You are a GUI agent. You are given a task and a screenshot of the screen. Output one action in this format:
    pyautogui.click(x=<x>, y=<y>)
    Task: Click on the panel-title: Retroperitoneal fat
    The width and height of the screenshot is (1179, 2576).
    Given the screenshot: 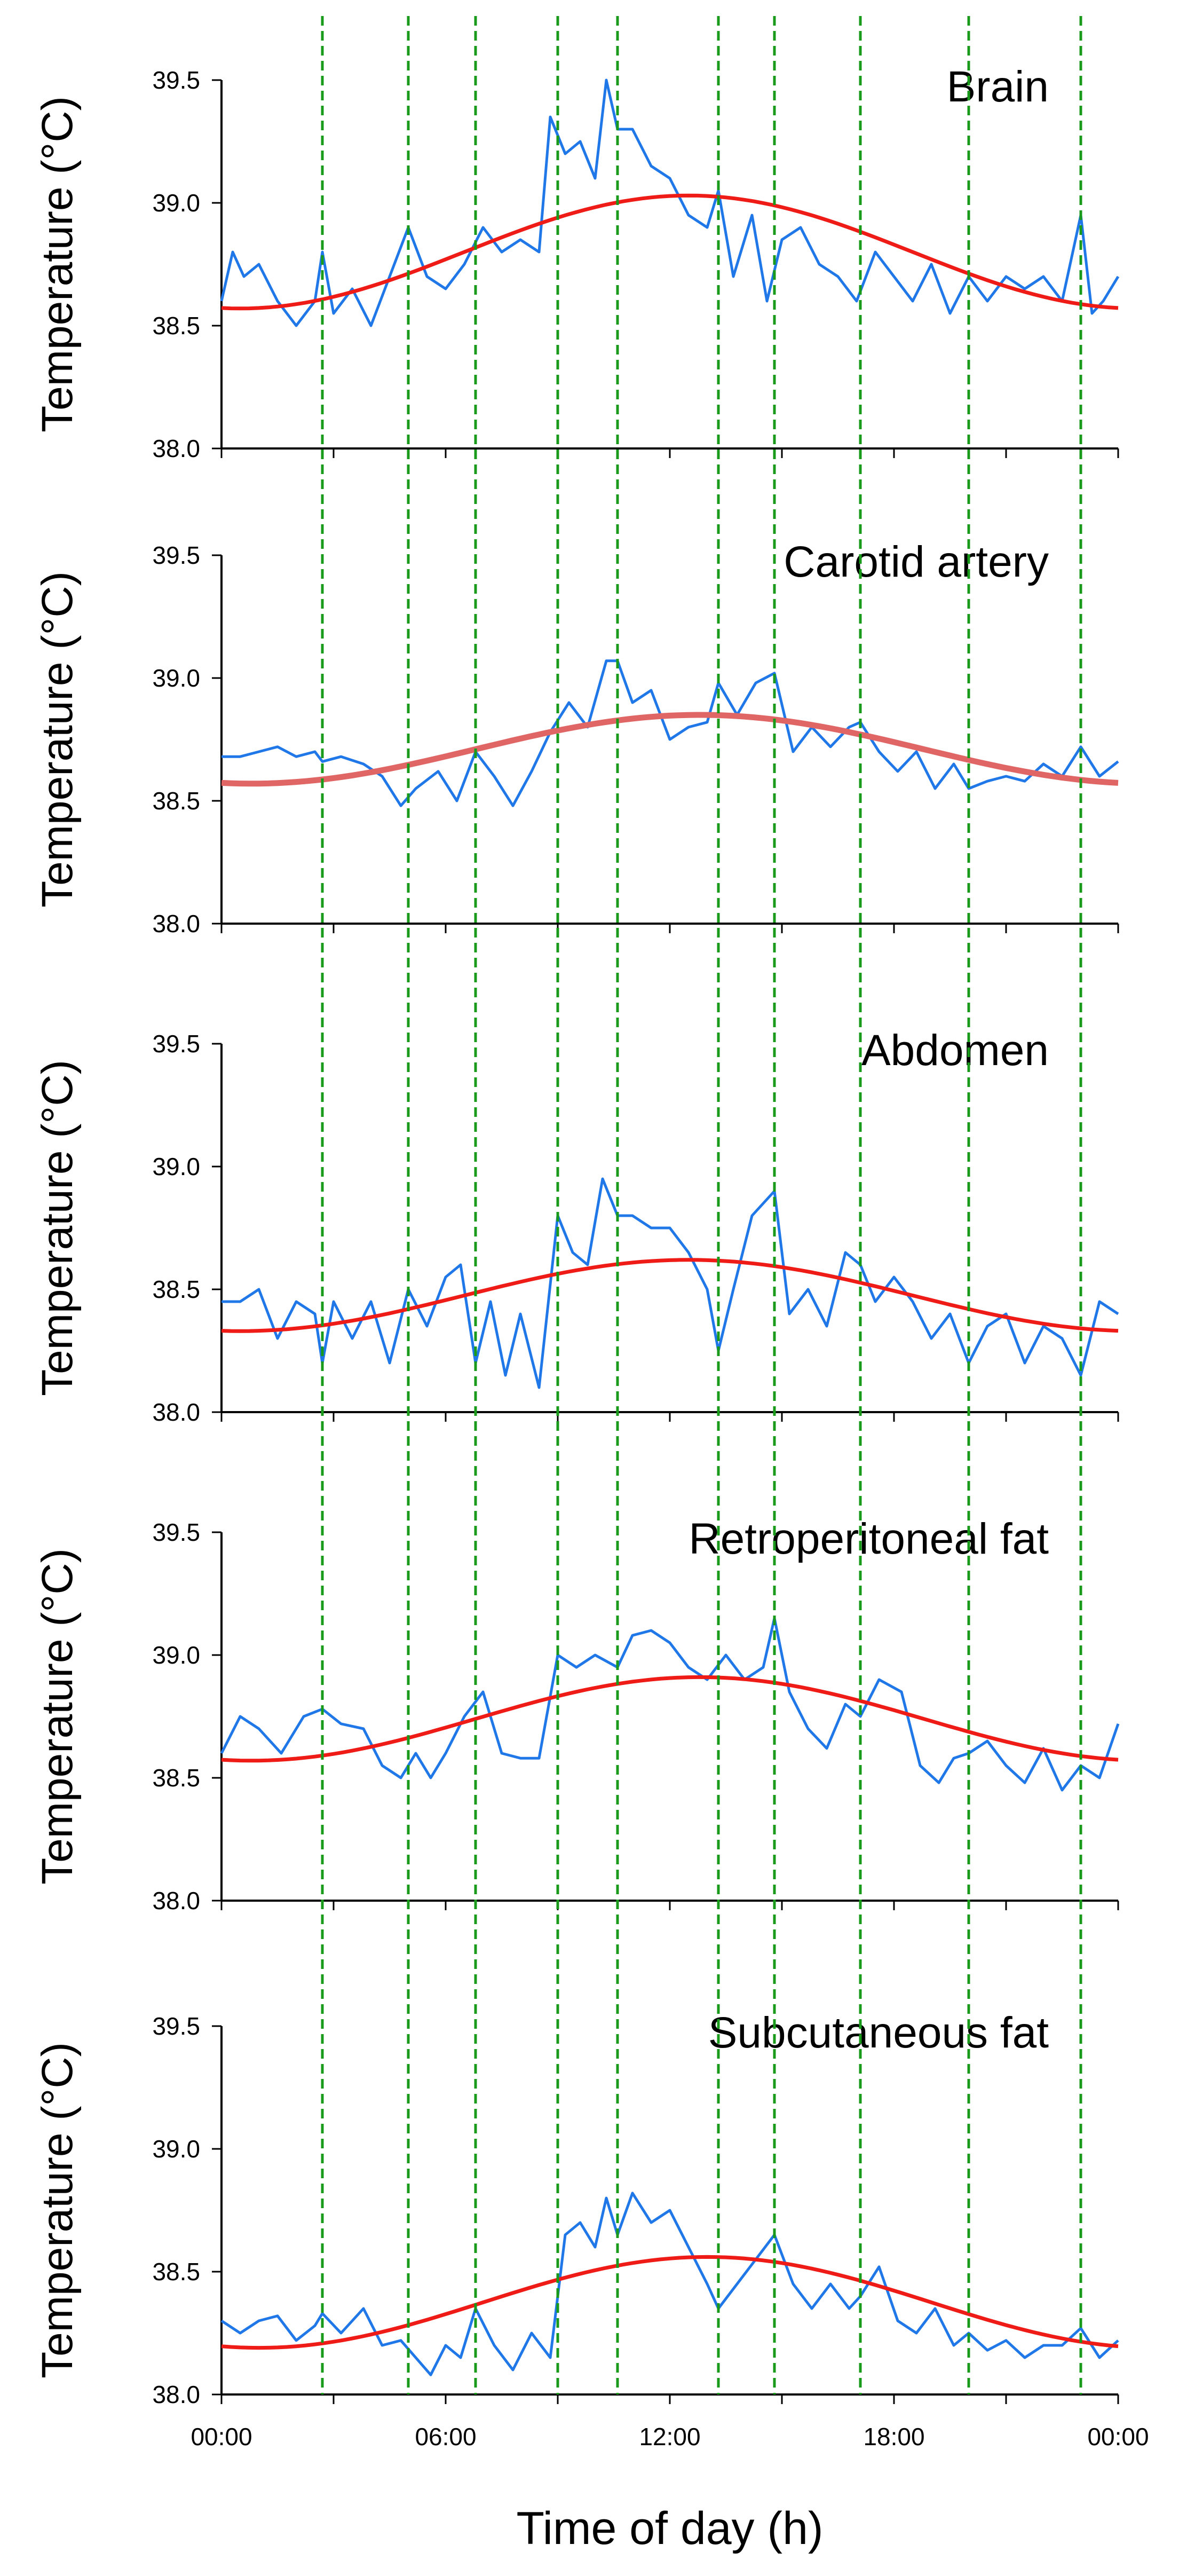 What is the action you would take?
    pyautogui.click(x=869, y=1539)
    